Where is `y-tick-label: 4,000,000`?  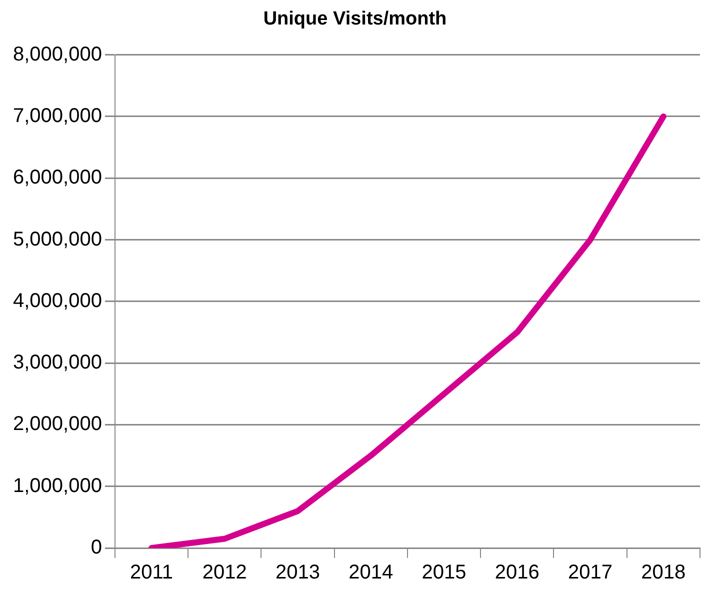 y-tick-label: 4,000,000 is located at coordinates (57, 301).